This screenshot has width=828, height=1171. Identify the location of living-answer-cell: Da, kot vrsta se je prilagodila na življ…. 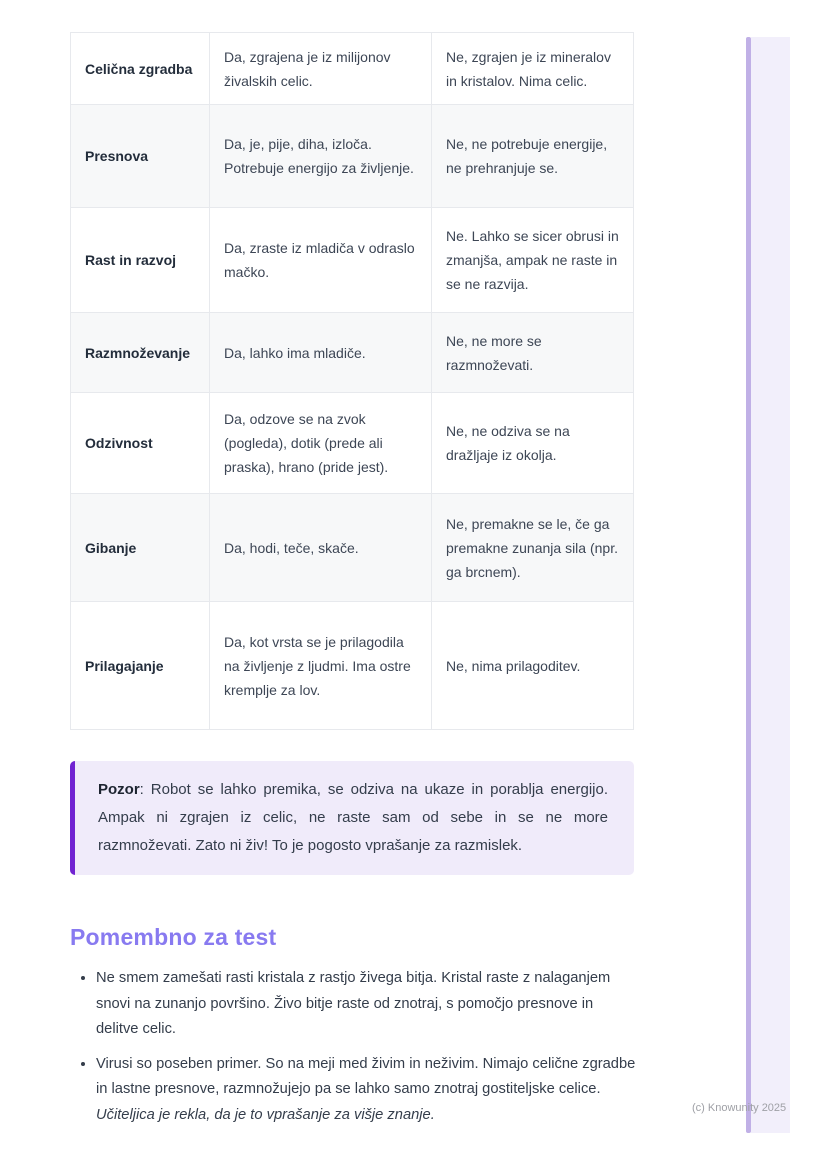
(321, 665).